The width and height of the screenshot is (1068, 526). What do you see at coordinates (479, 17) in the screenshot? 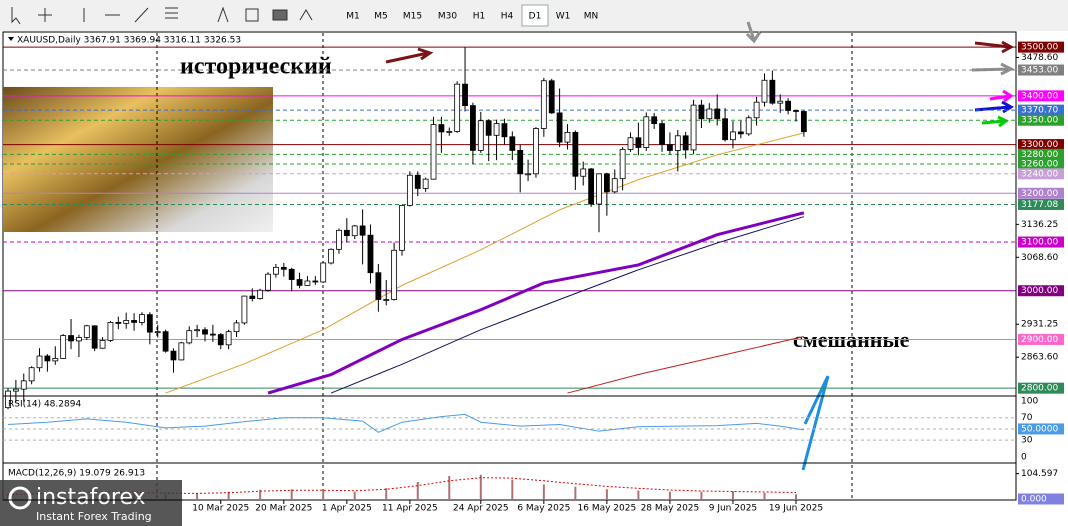
I see `timeframe-button: H1` at bounding box center [479, 17].